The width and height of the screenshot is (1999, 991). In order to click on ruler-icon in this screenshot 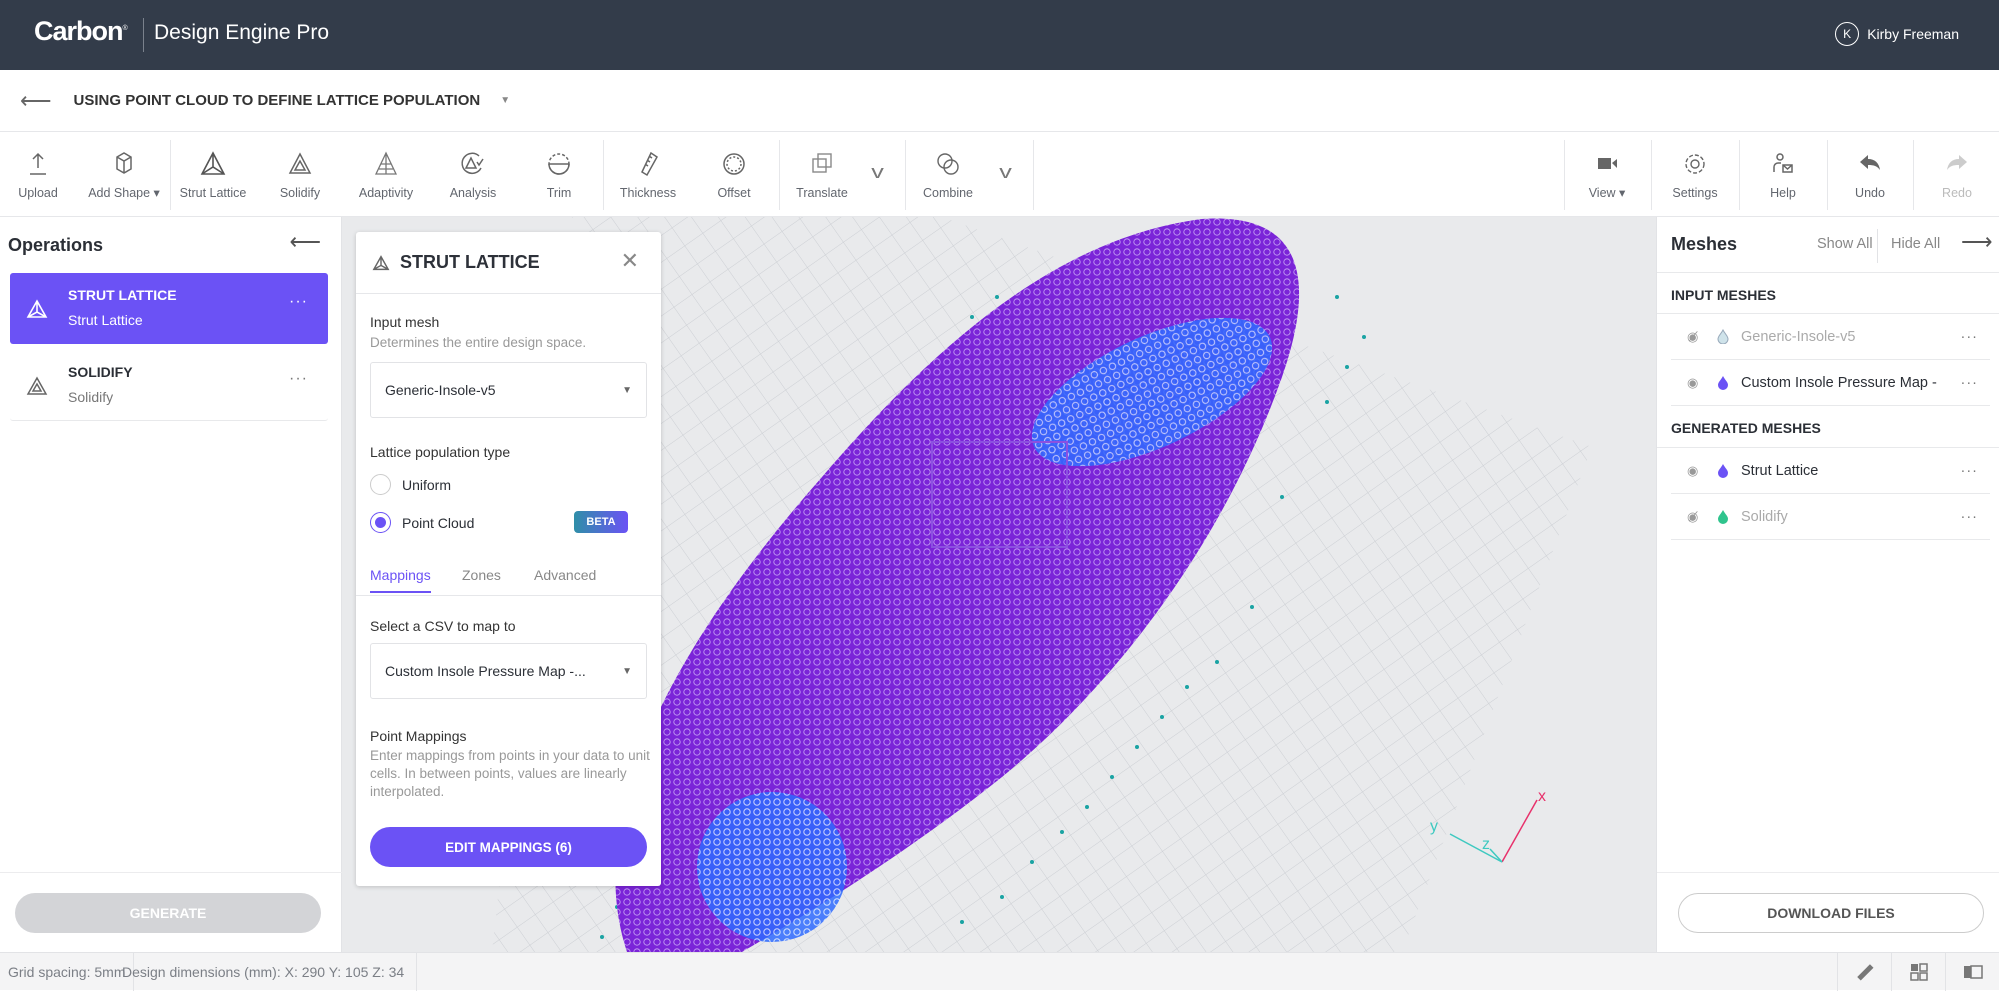, I will do `click(1864, 972)`.